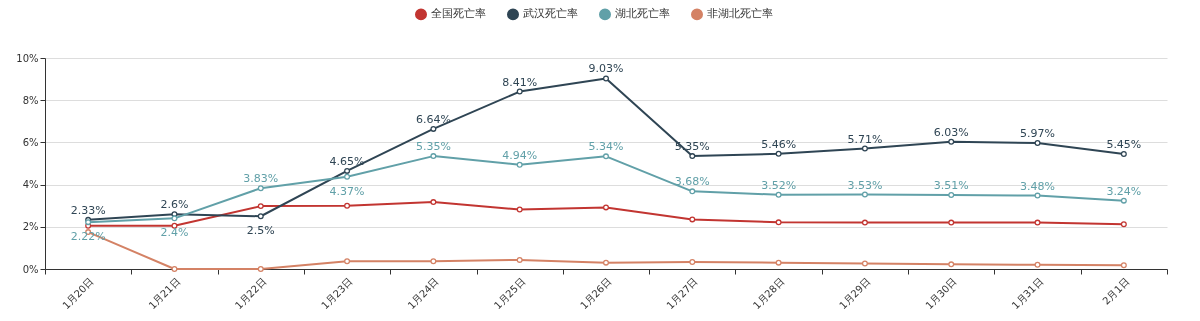  Describe the element at coordinates (78, 293) in the screenshot. I see `x-tick-label: 1月20日` at that location.